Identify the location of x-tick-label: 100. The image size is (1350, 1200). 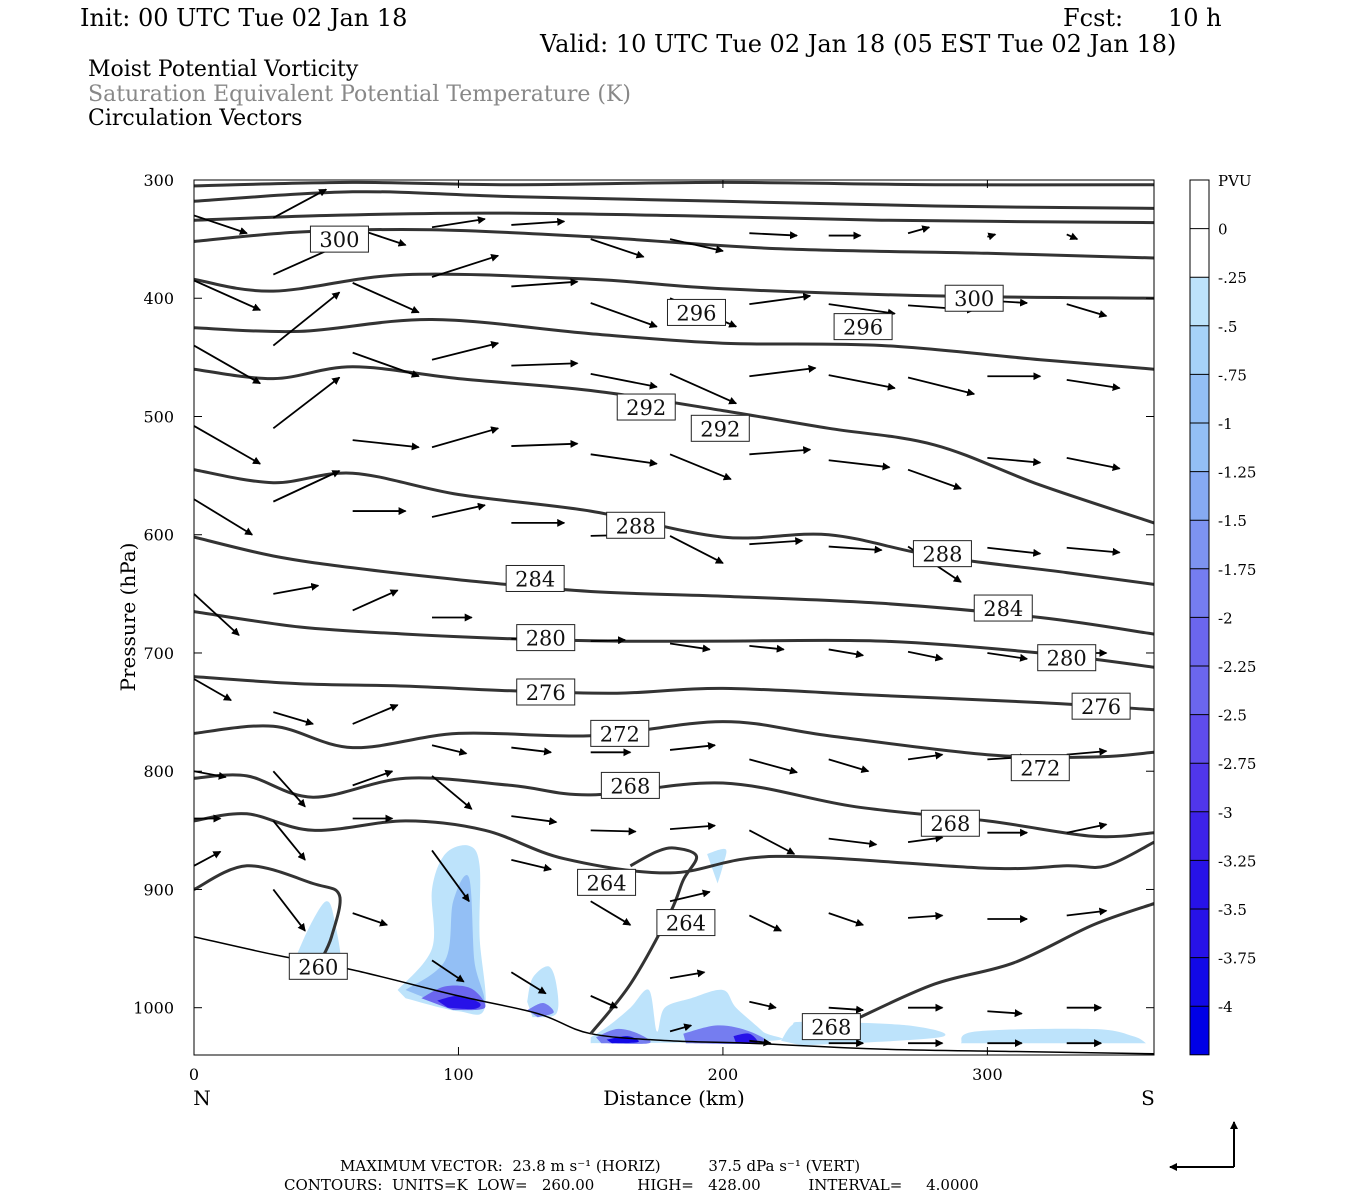
(458, 1074).